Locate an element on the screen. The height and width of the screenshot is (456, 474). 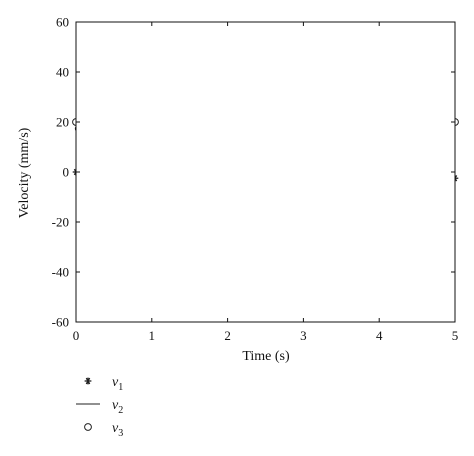
legend-label: v1 is located at coordinates (117, 384).